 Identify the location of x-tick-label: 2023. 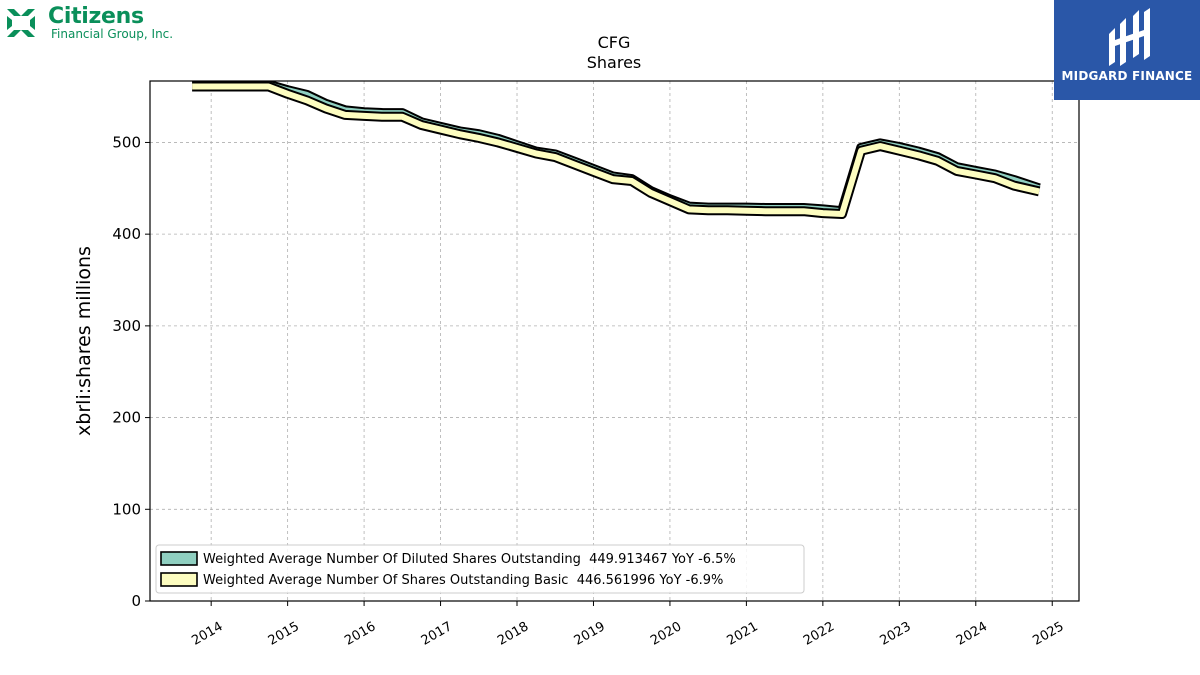
(895, 634).